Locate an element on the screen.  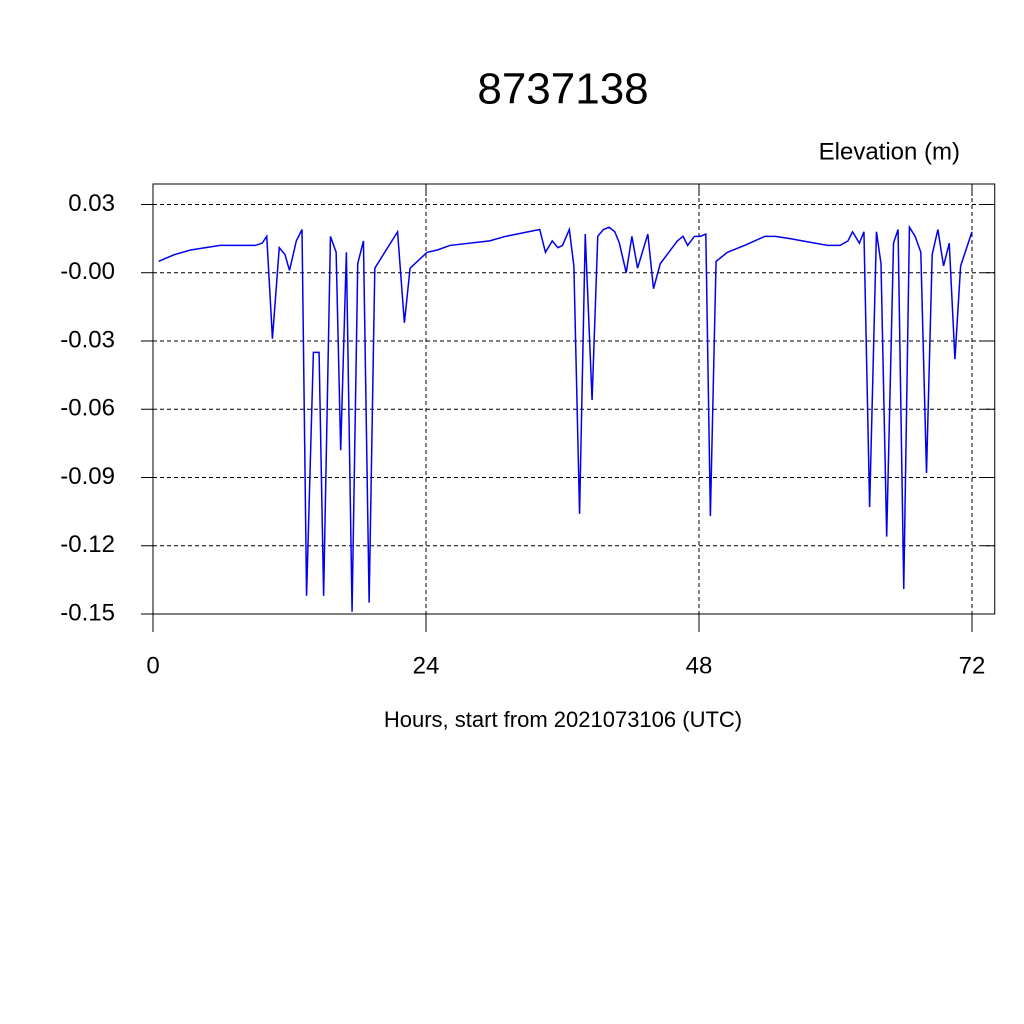
axis-unit: Elevation (m) is located at coordinates (889, 151).